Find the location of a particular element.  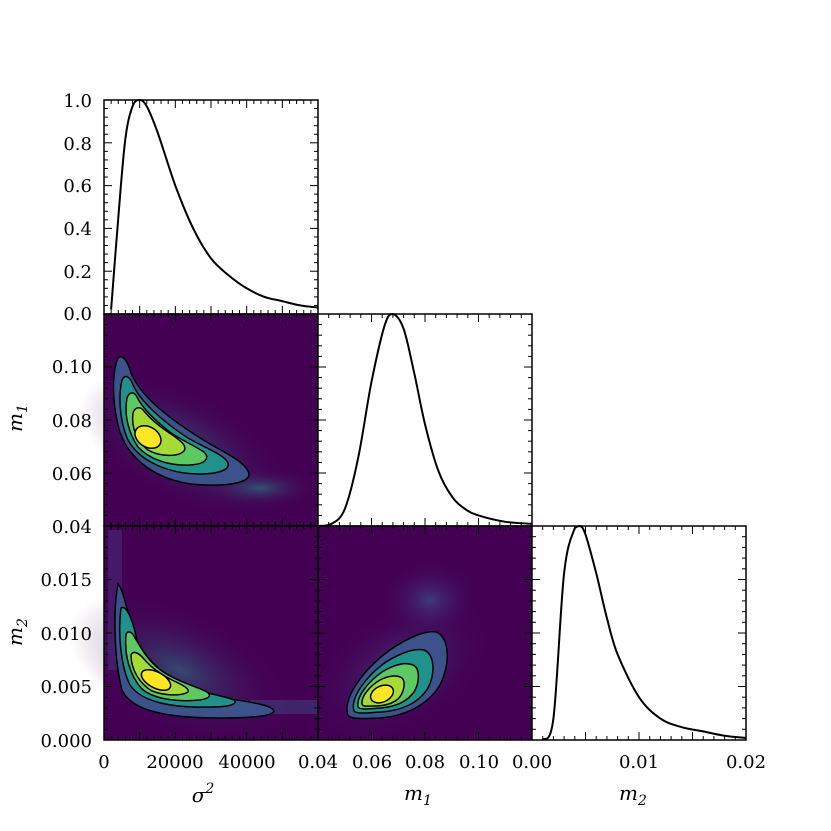

xtick-label-m2: 0.00 is located at coordinates (532, 762).